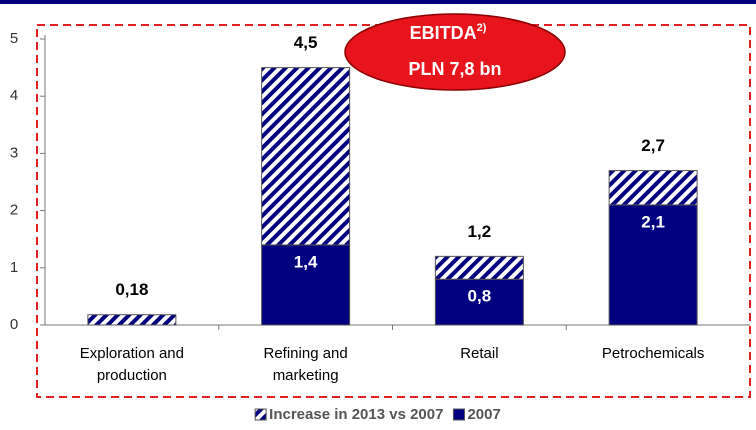 This screenshot has height=430, width=756. I want to click on y-tick-label: 5, so click(14, 38).